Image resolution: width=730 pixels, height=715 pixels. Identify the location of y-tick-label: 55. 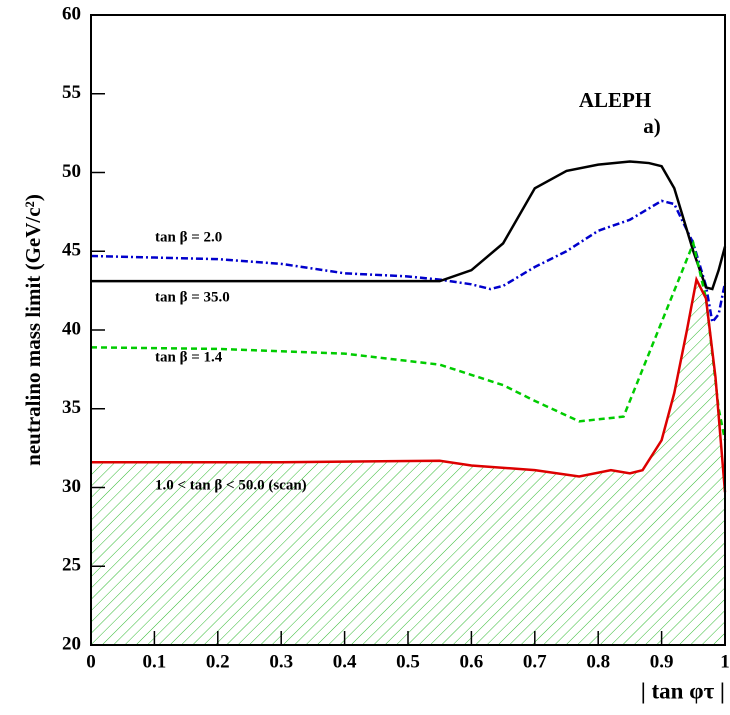
(71, 92).